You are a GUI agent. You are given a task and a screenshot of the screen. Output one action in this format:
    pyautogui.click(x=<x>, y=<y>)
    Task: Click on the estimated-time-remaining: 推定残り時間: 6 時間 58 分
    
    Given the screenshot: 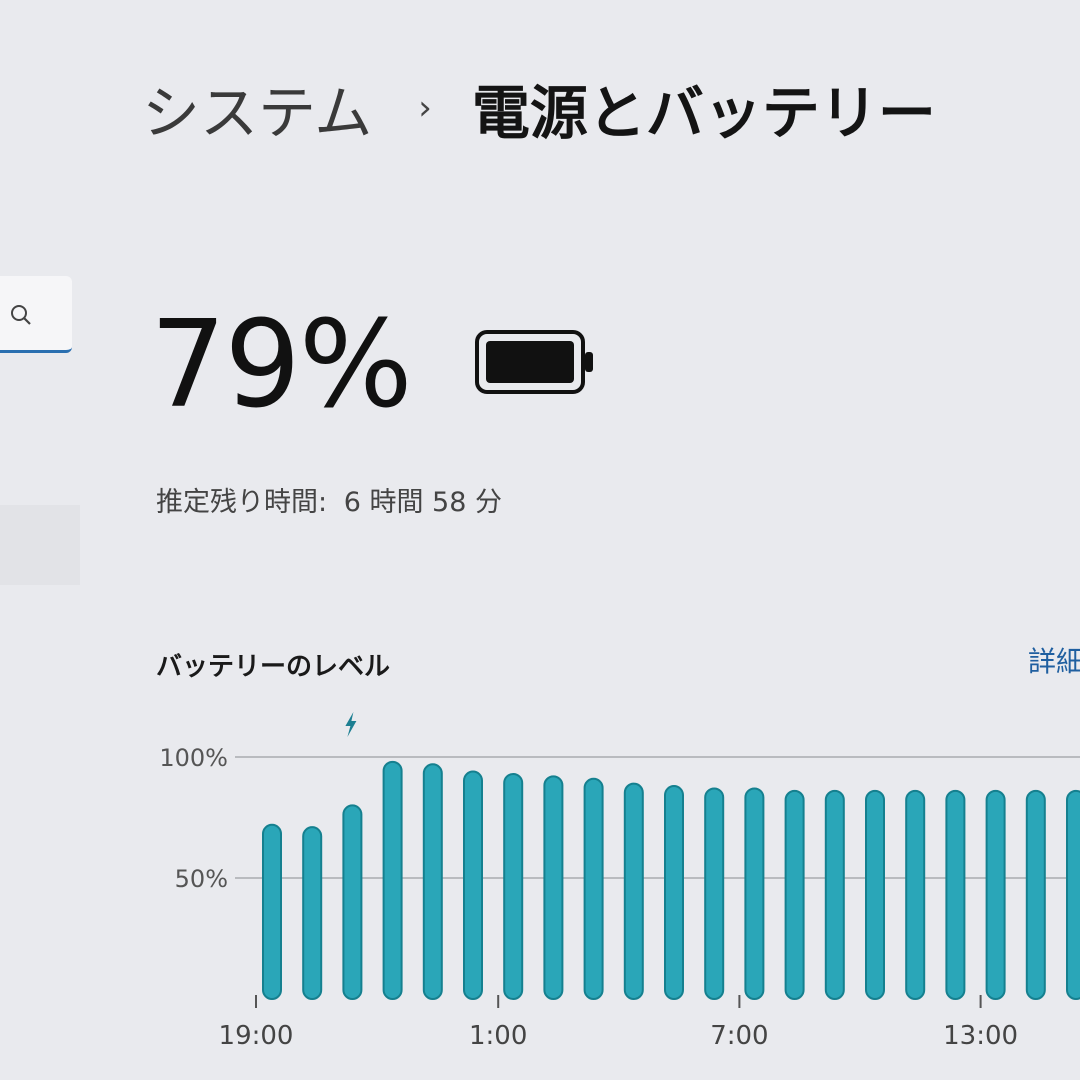 What is the action you would take?
    pyautogui.click(x=333, y=499)
    